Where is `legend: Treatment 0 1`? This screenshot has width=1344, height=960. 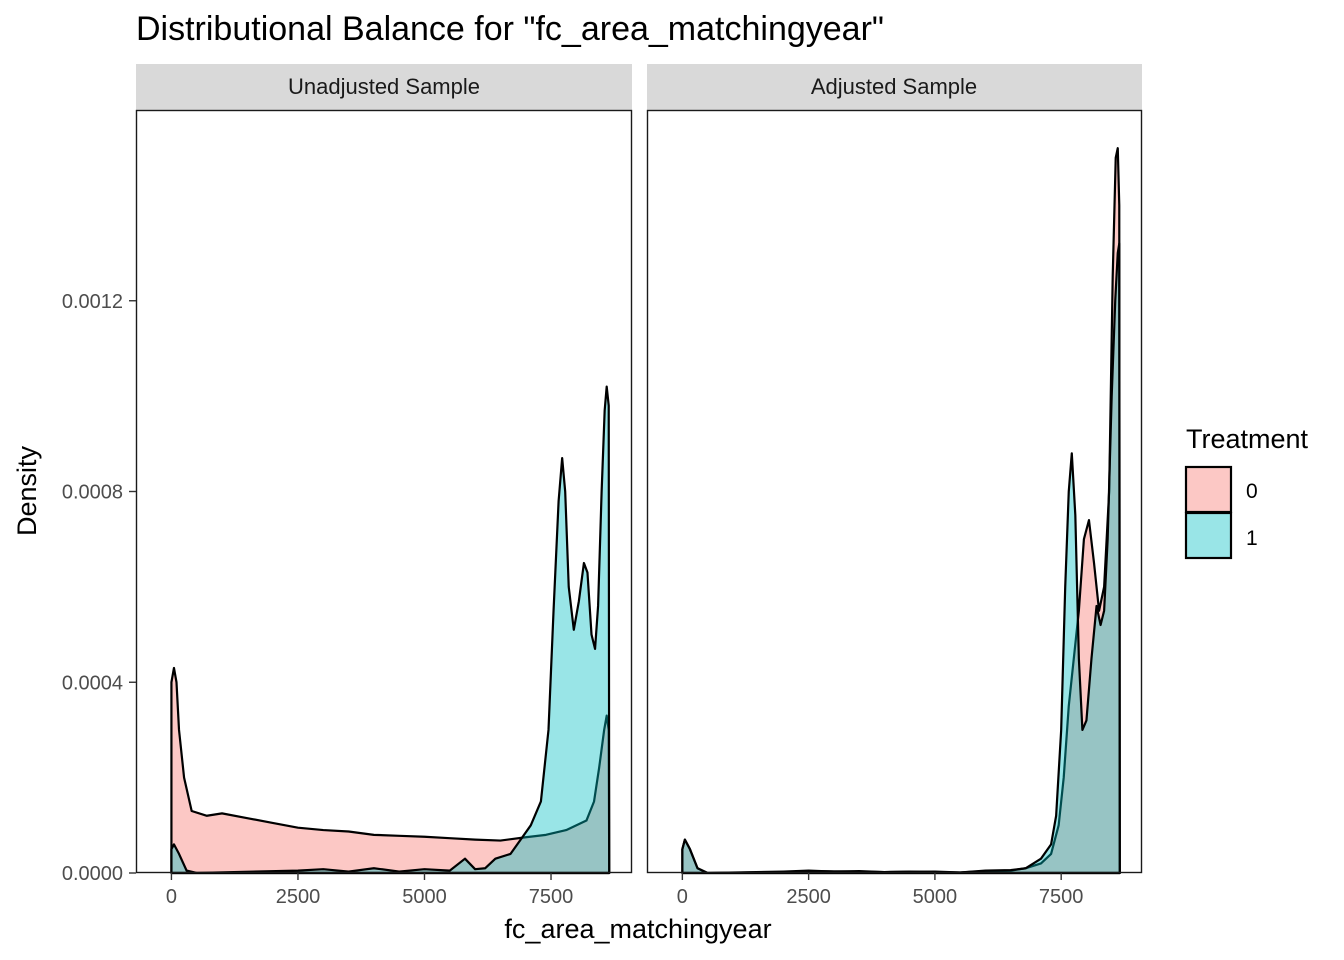
legend: Treatment 0 1 is located at coordinates (1246, 492).